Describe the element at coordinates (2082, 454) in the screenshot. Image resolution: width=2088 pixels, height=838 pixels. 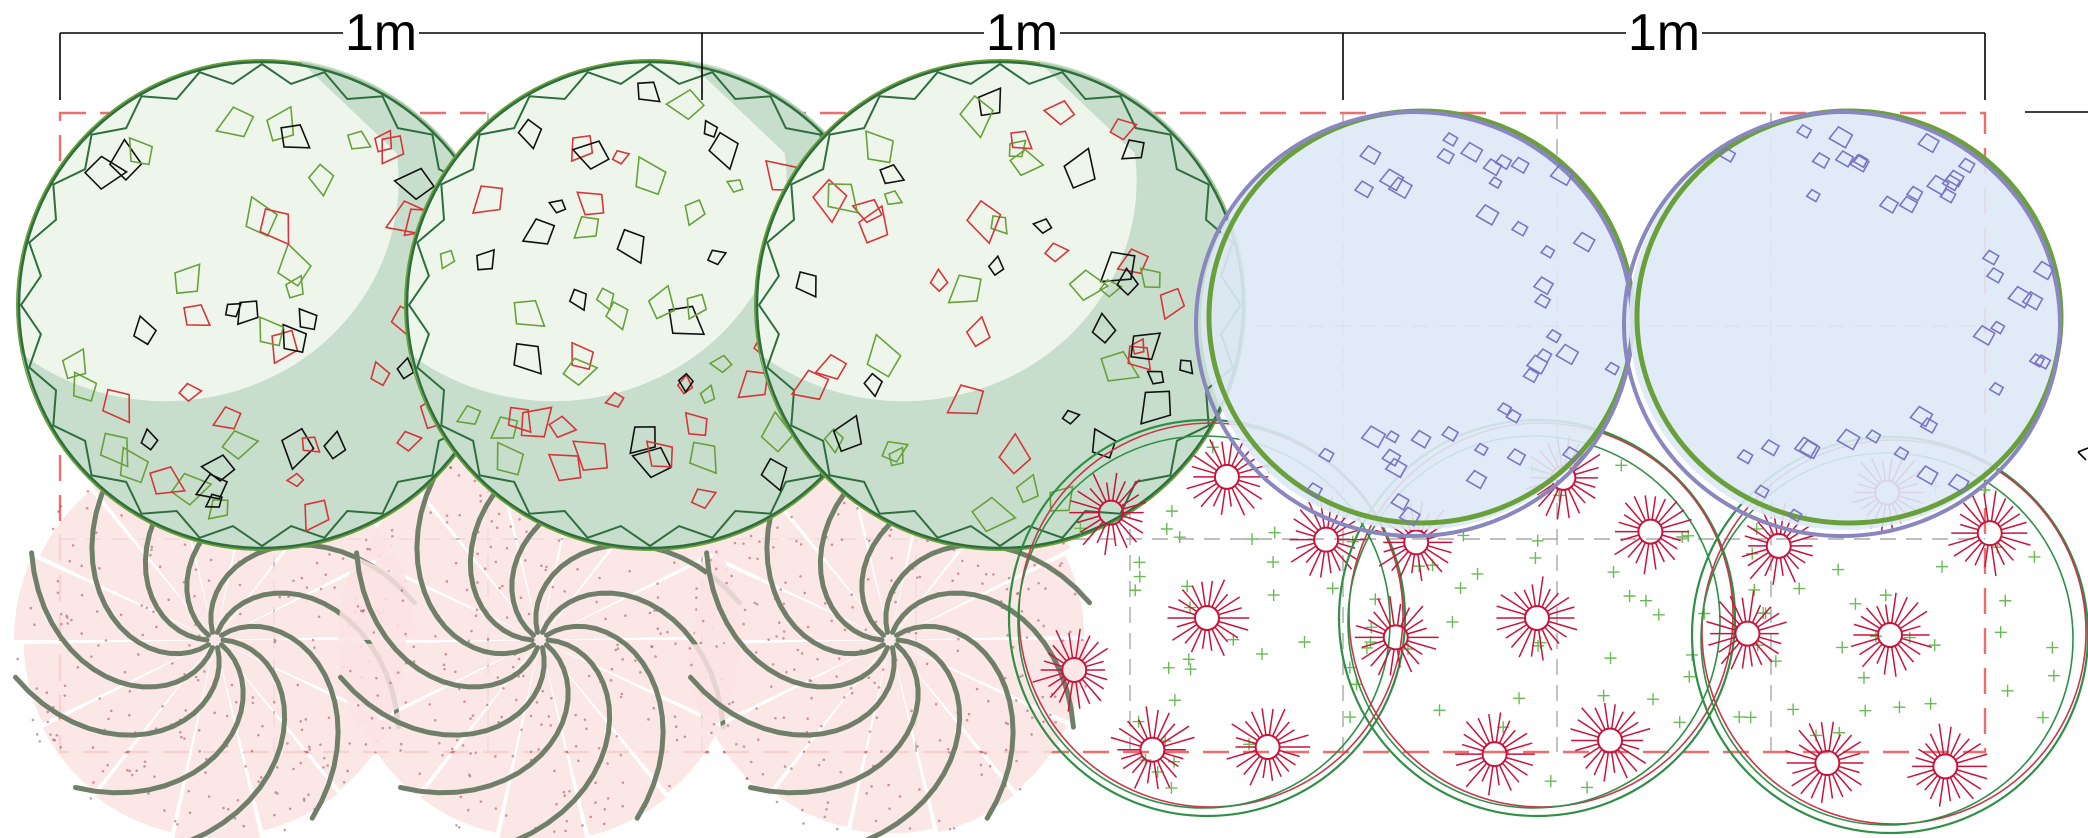
I see `side-dimension-arrow` at that location.